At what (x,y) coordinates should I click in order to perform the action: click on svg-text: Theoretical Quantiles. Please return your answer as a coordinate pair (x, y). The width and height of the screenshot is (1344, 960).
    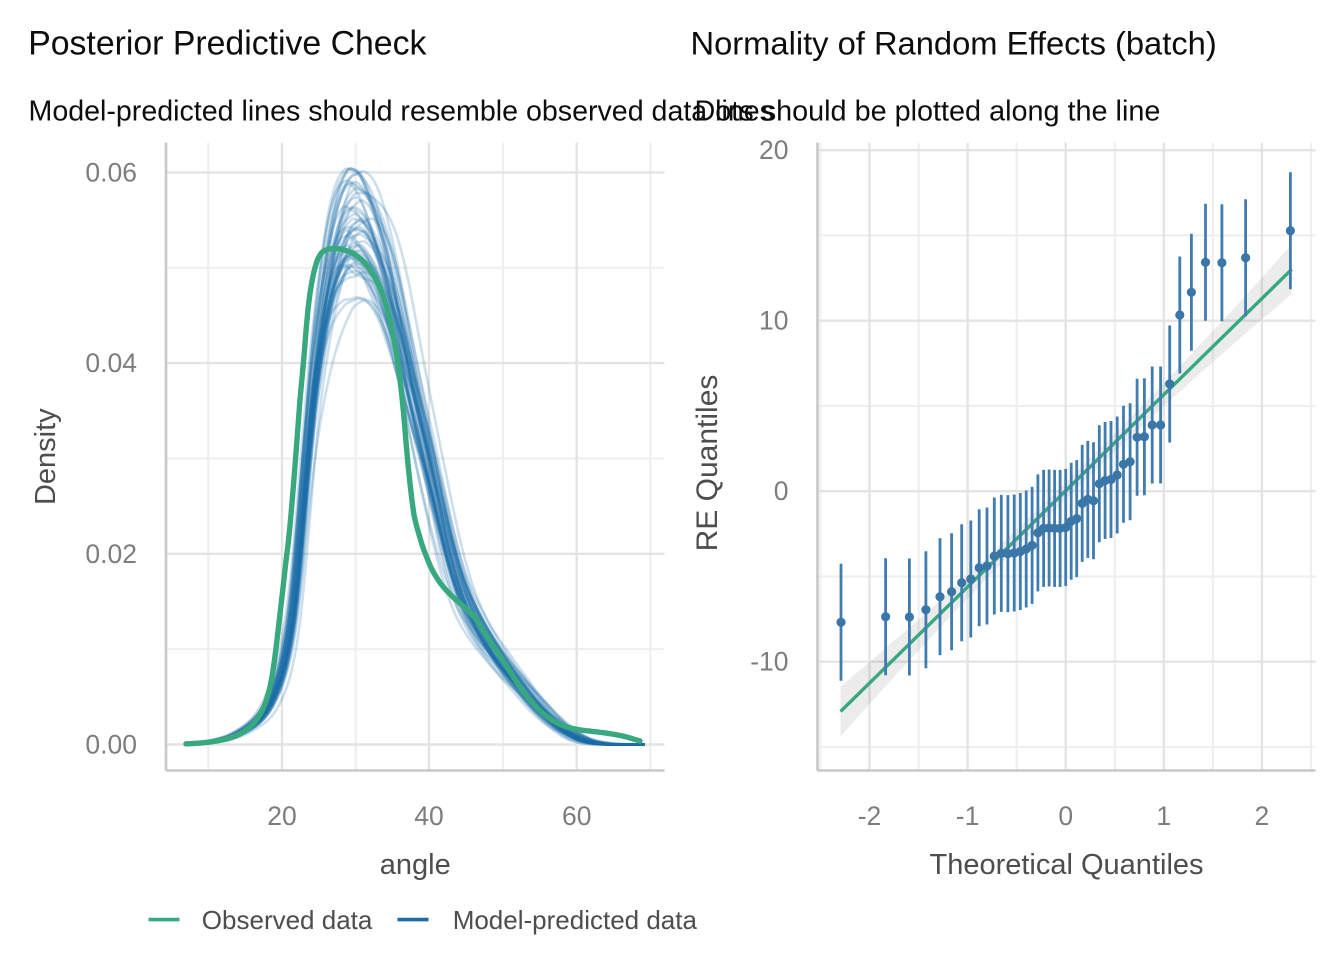
    Looking at the image, I should click on (1066, 865).